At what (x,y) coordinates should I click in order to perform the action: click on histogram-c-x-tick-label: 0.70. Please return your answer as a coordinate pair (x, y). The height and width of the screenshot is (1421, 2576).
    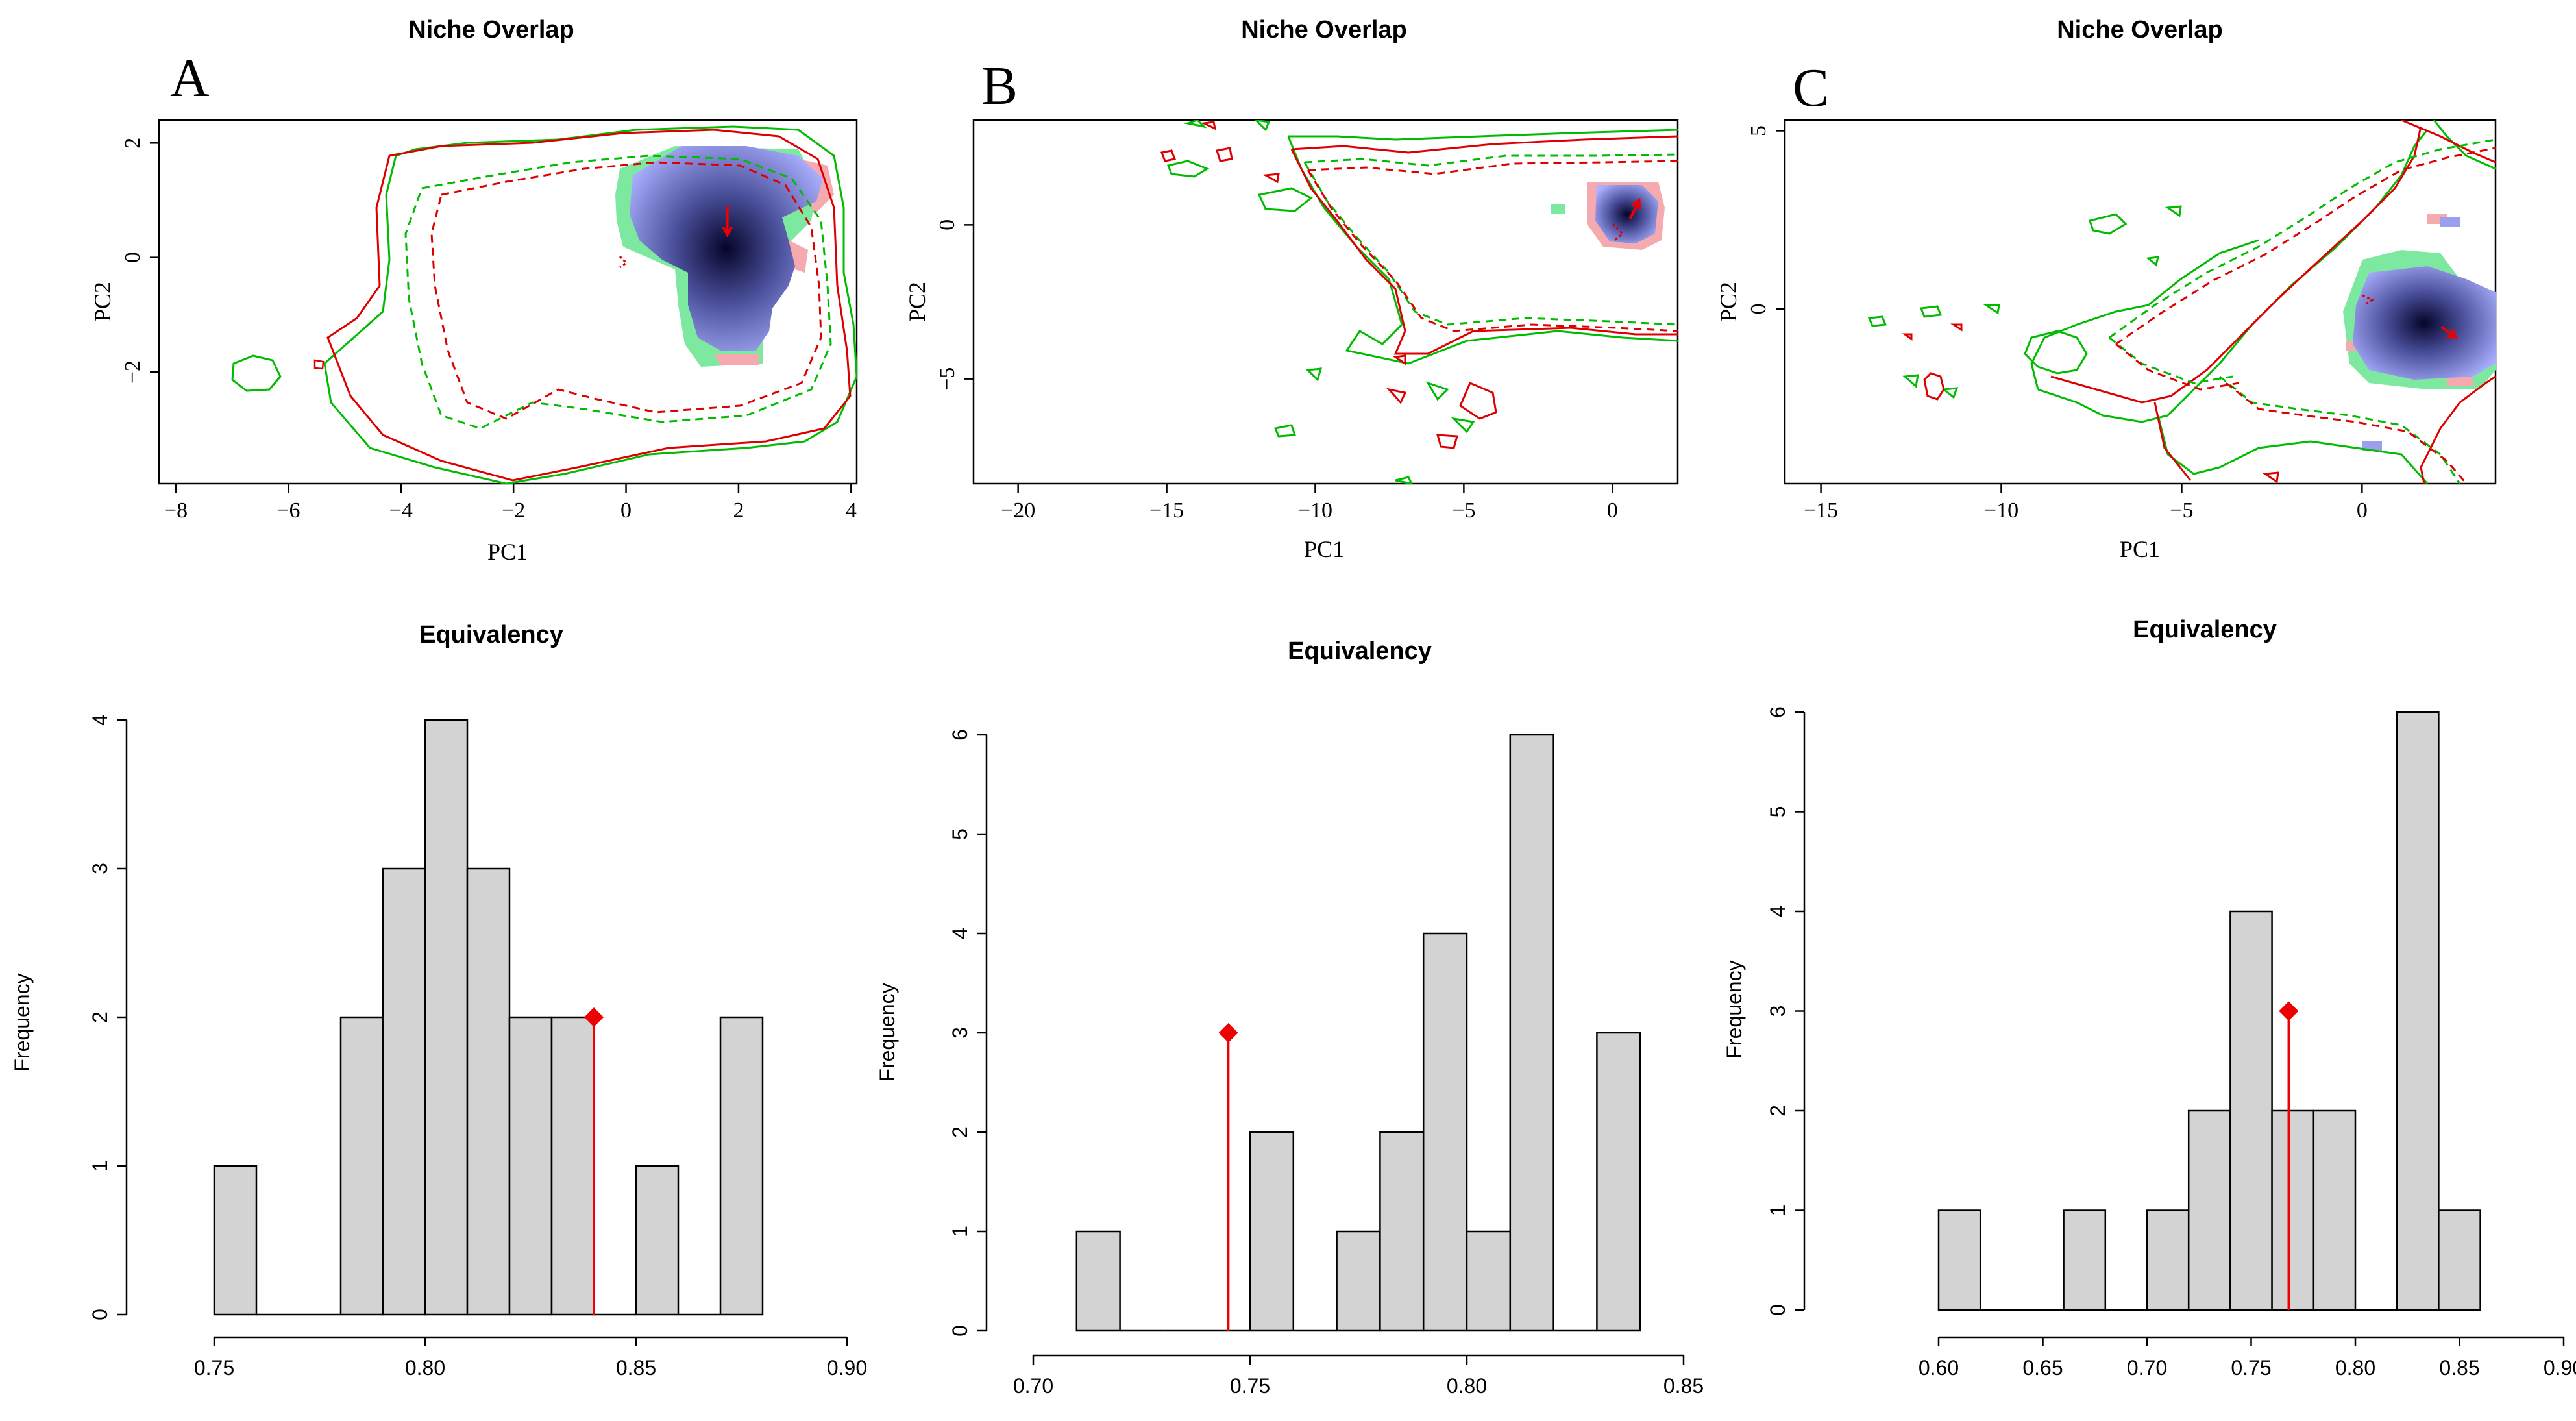
    Looking at the image, I should click on (2147, 1367).